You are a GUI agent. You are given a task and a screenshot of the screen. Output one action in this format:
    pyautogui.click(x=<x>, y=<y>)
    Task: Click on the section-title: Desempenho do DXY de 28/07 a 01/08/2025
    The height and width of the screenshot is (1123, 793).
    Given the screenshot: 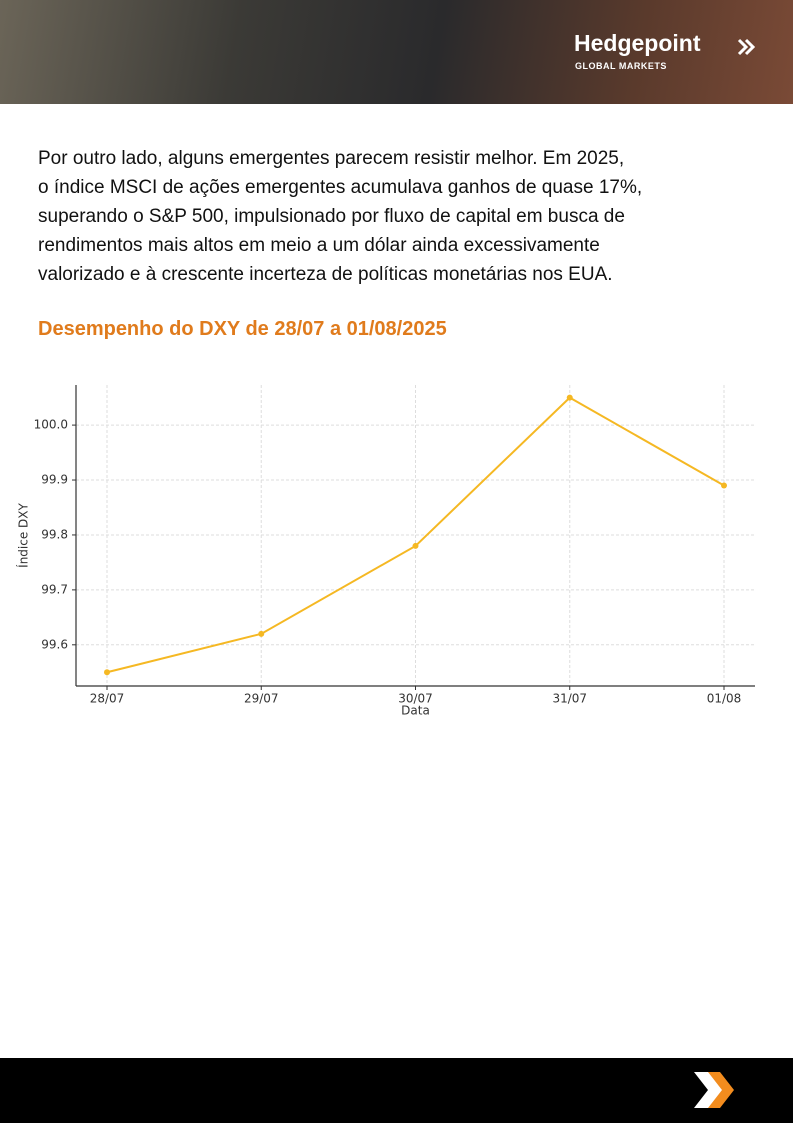 What is the action you would take?
    pyautogui.click(x=242, y=329)
    